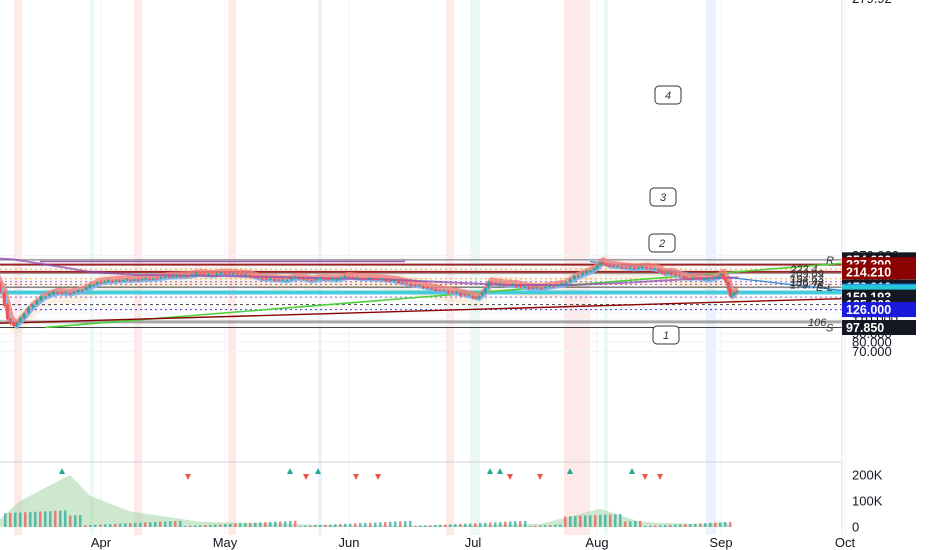  What do you see at coordinates (138, 267) in the screenshot?
I see `session-band` at bounding box center [138, 267].